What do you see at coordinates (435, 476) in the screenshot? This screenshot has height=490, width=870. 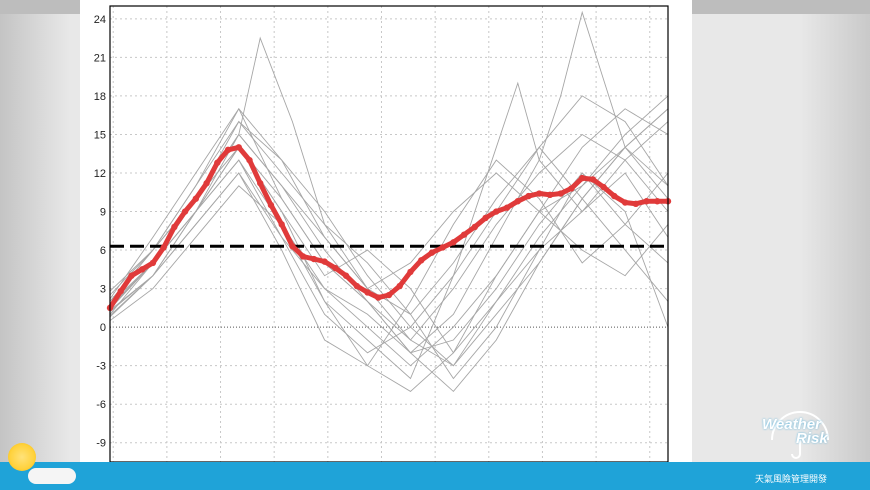 I see `footer-bar` at bounding box center [435, 476].